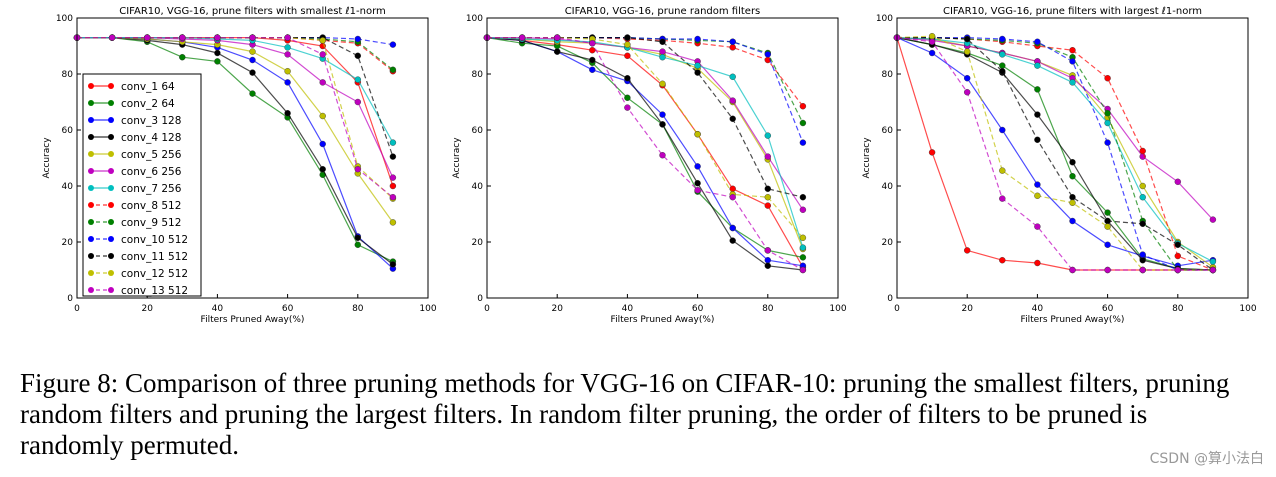 The height and width of the screenshot is (477, 1276). Describe the element at coordinates (151, 189) in the screenshot. I see `legend-label: conv_7 256` at that location.